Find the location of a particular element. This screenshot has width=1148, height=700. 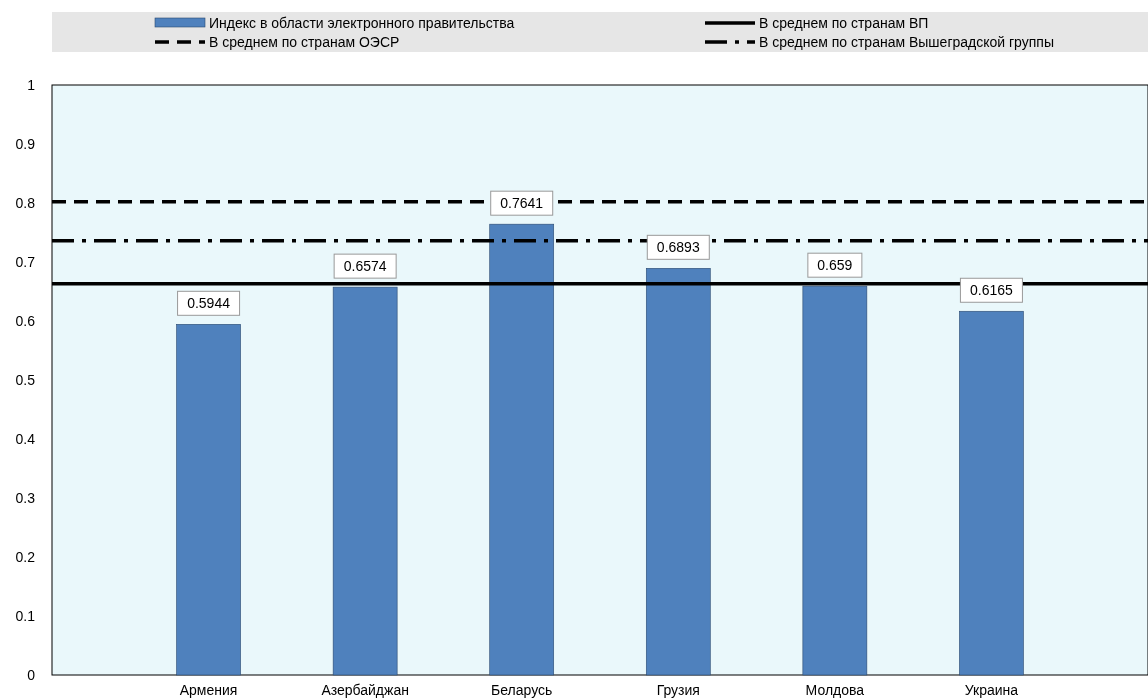

data-label: 0.7641 is located at coordinates (522, 203).